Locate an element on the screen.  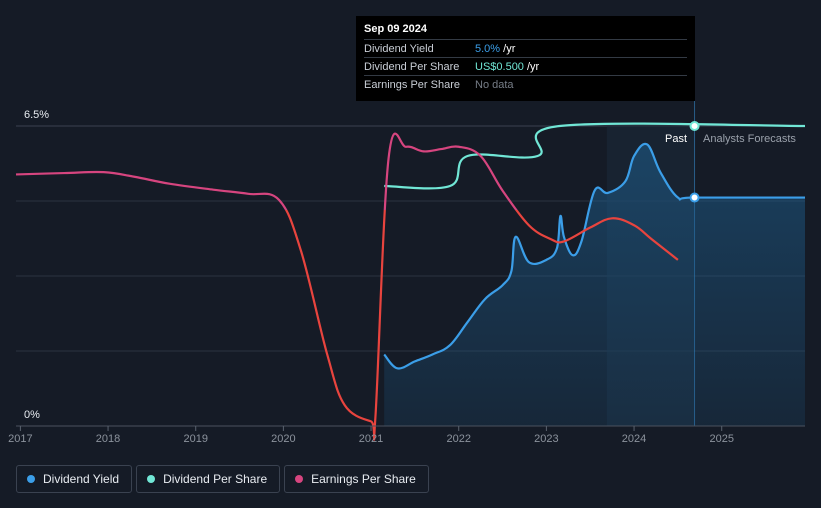
y-label-top: 6.5% is located at coordinates (36, 115).